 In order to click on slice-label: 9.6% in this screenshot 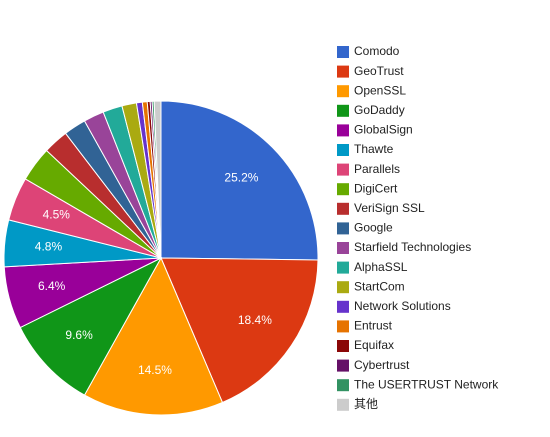, I will do `click(79, 335)`.